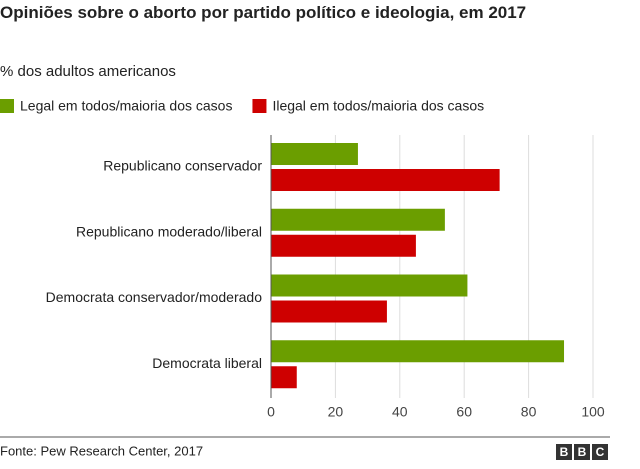  I want to click on chart-subtitle: % dos adultos americanos, so click(88, 71).